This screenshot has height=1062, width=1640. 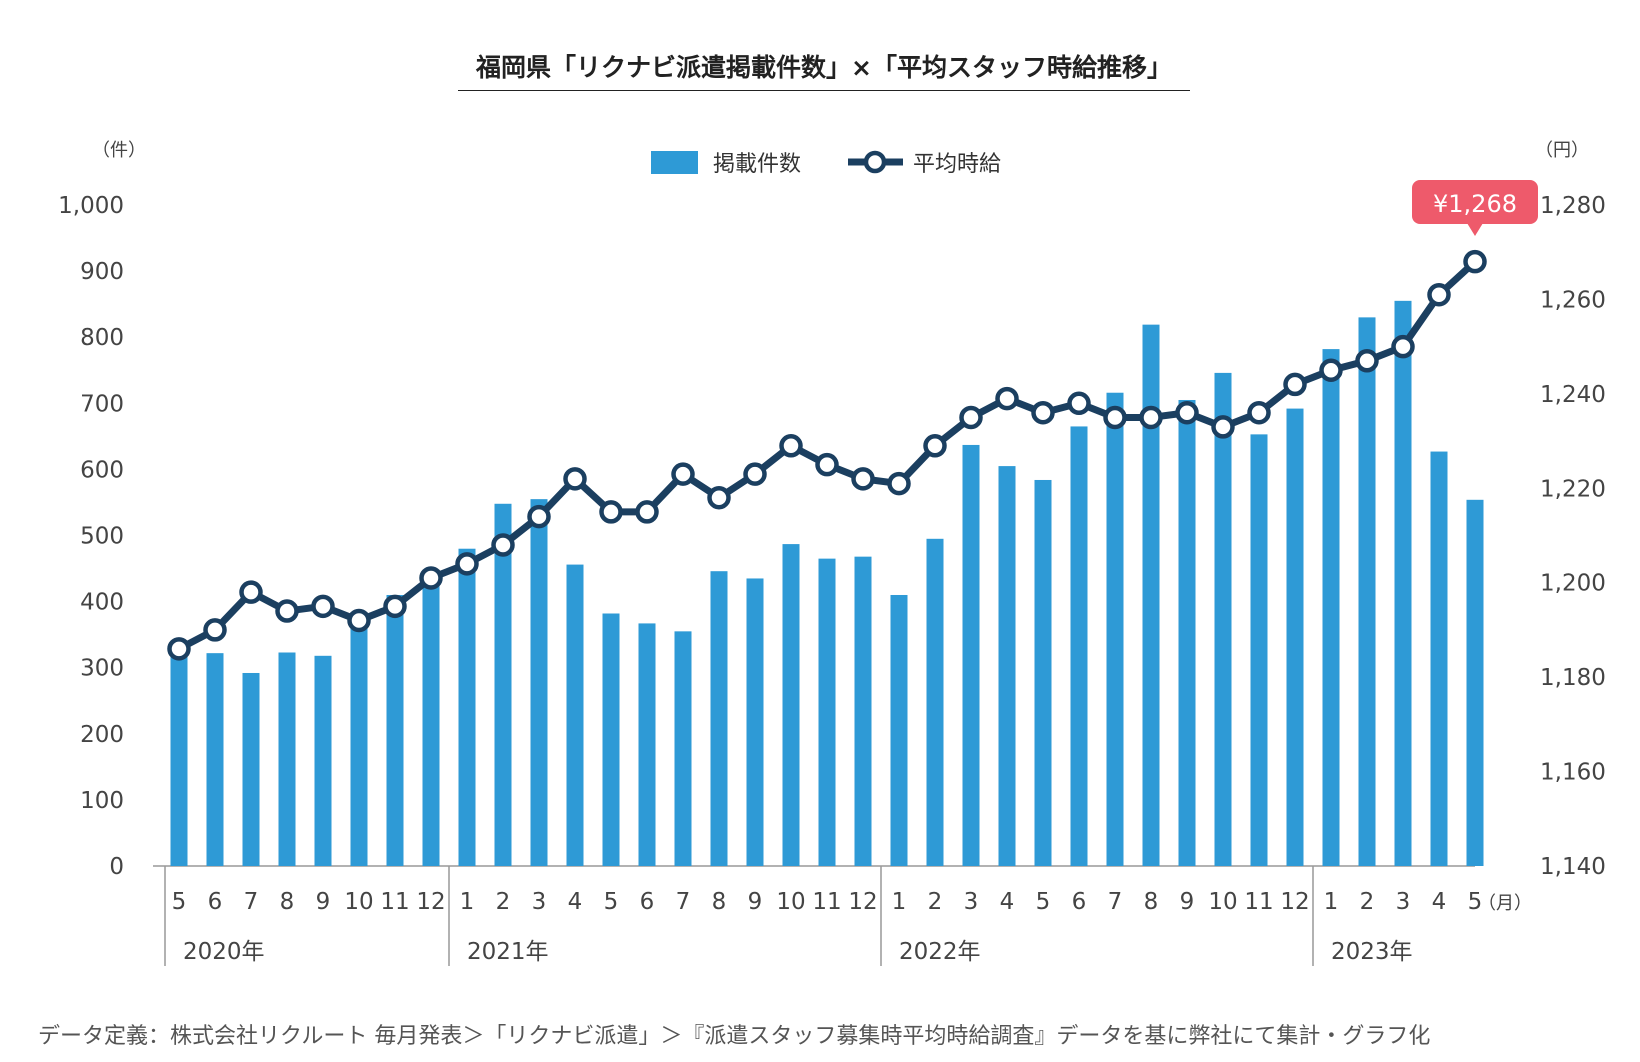 What do you see at coordinates (1475, 202) in the screenshot?
I see `callout-box` at bounding box center [1475, 202].